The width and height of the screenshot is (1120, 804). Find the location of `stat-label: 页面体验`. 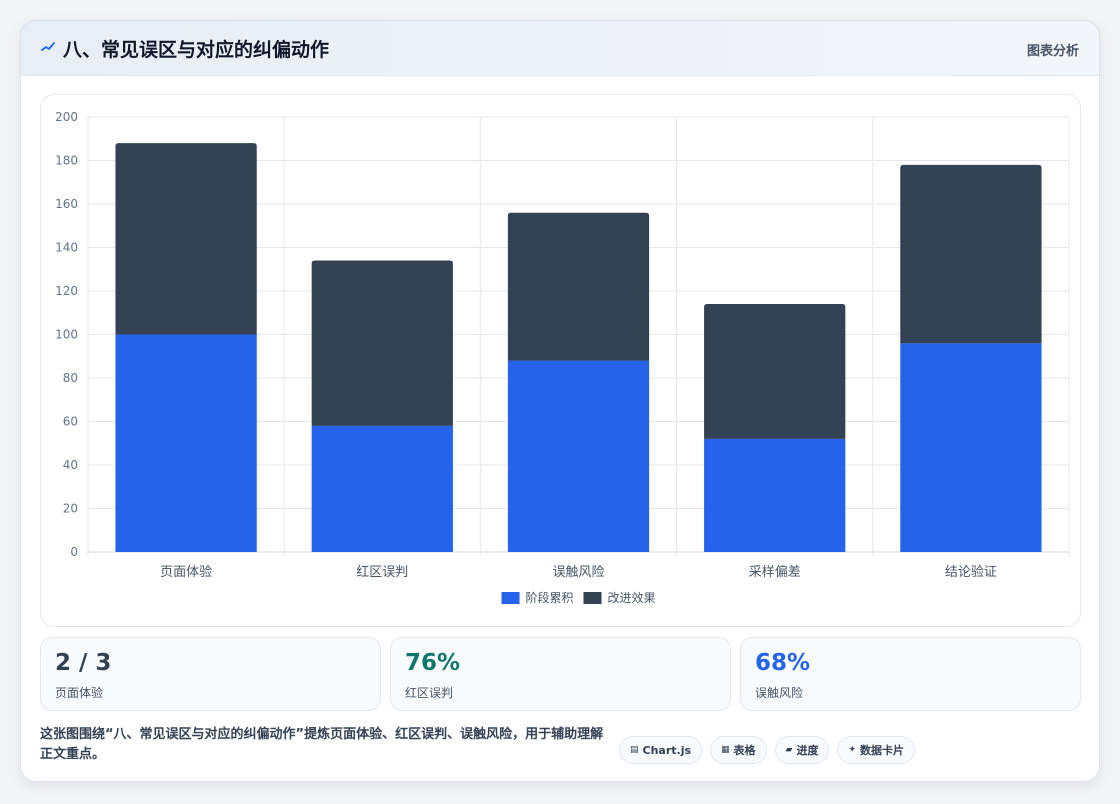

stat-label: 页面体验 is located at coordinates (79, 693).